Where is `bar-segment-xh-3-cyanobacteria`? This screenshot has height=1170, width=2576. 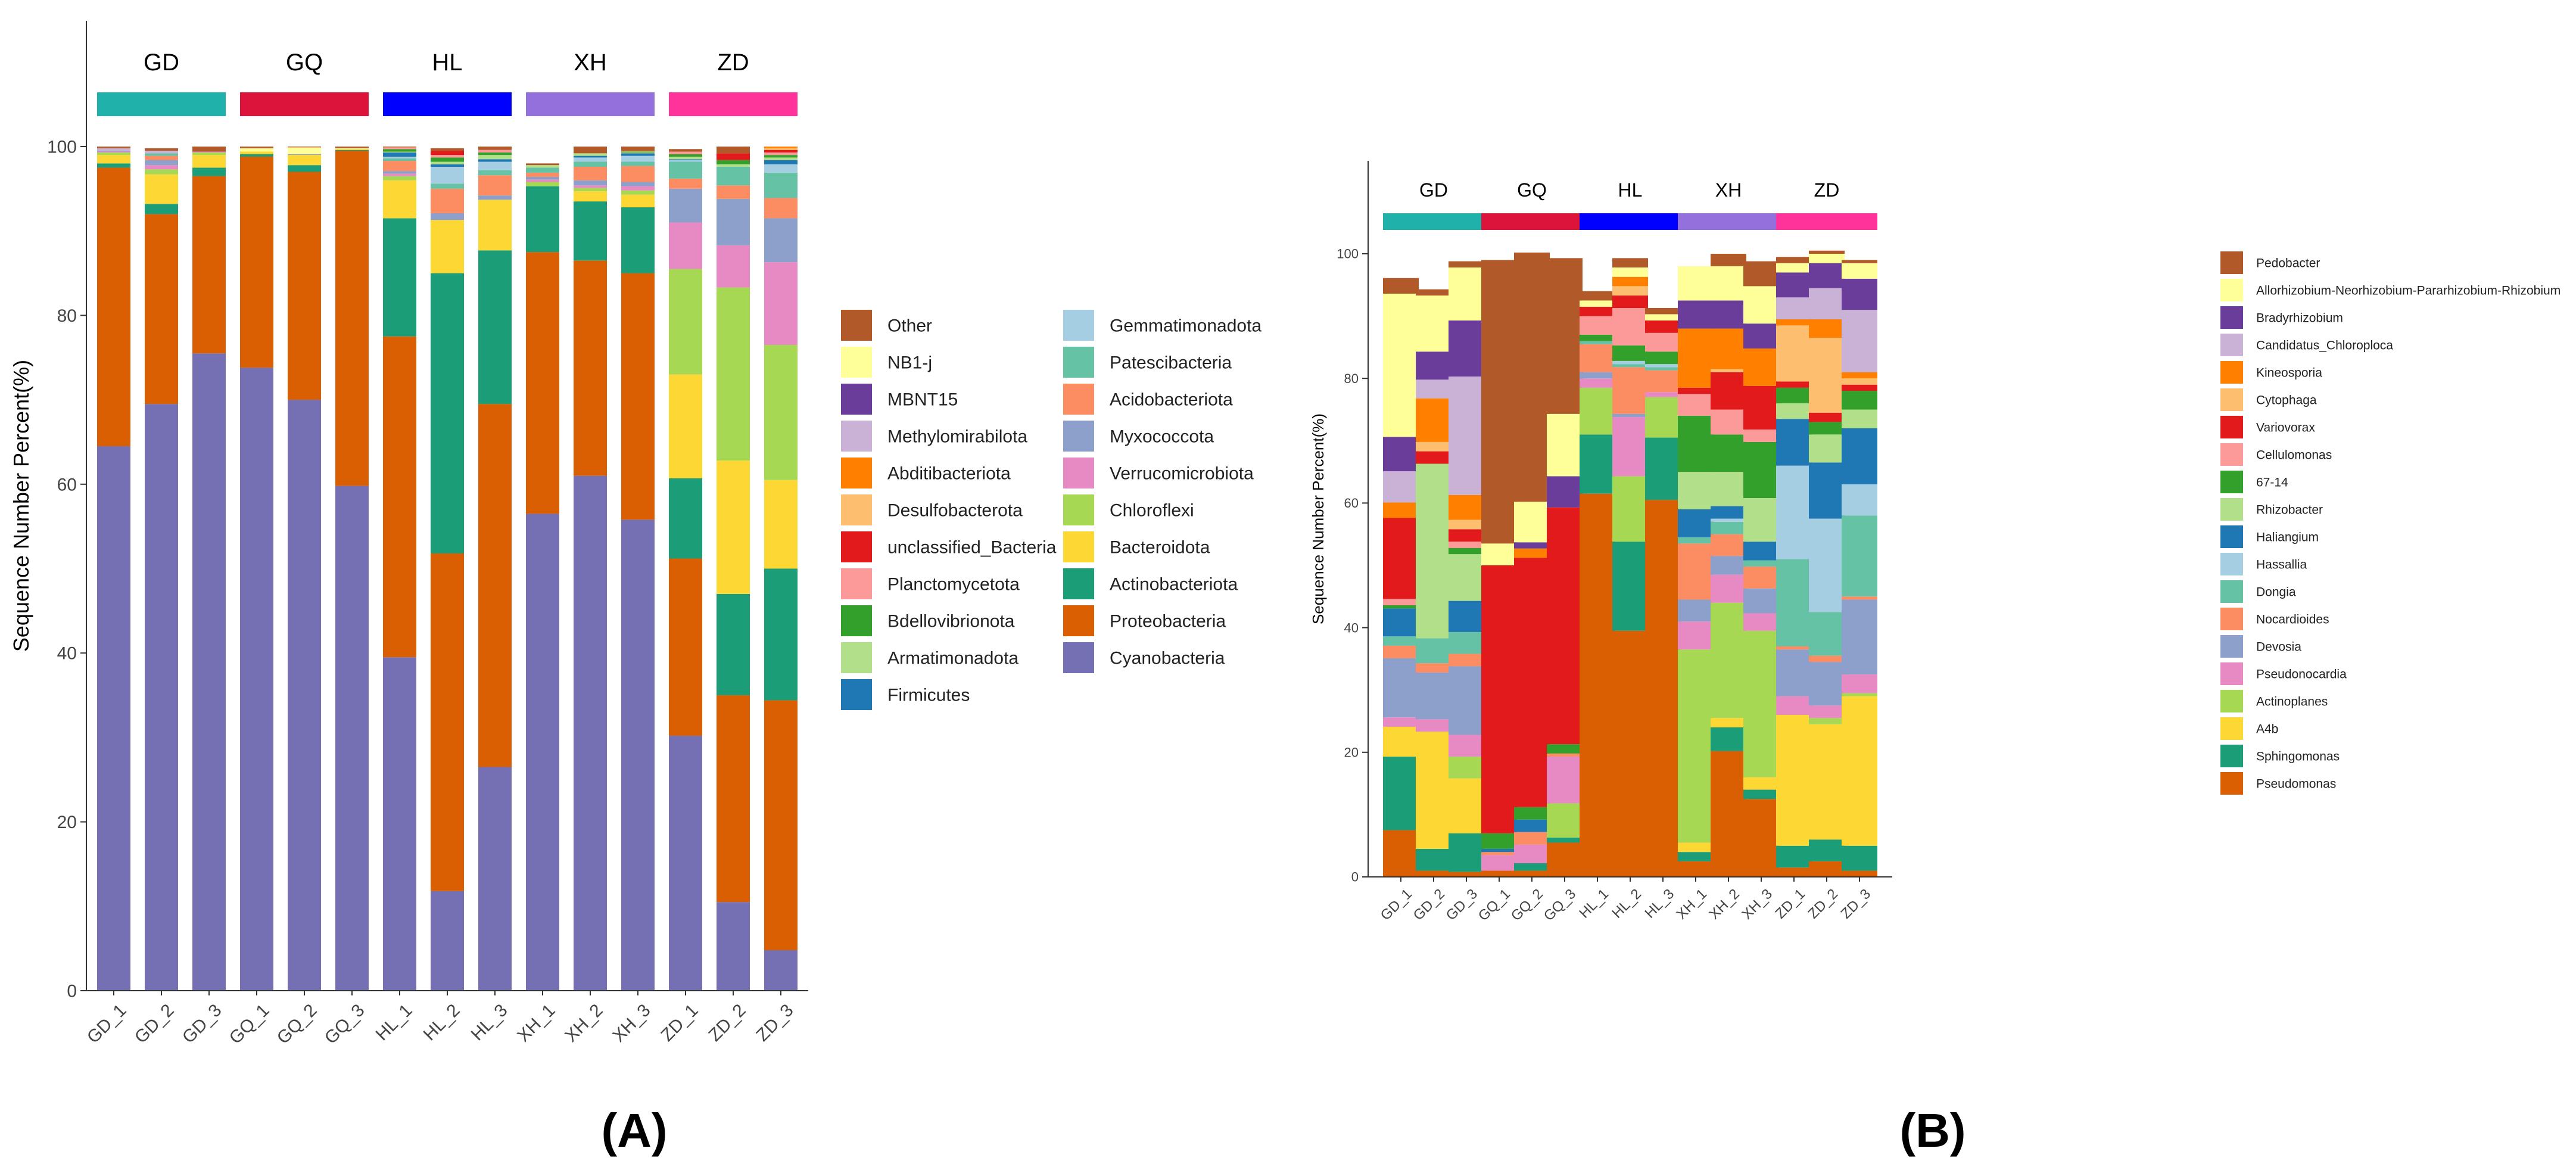 bar-segment-xh-3-cyanobacteria is located at coordinates (638, 755).